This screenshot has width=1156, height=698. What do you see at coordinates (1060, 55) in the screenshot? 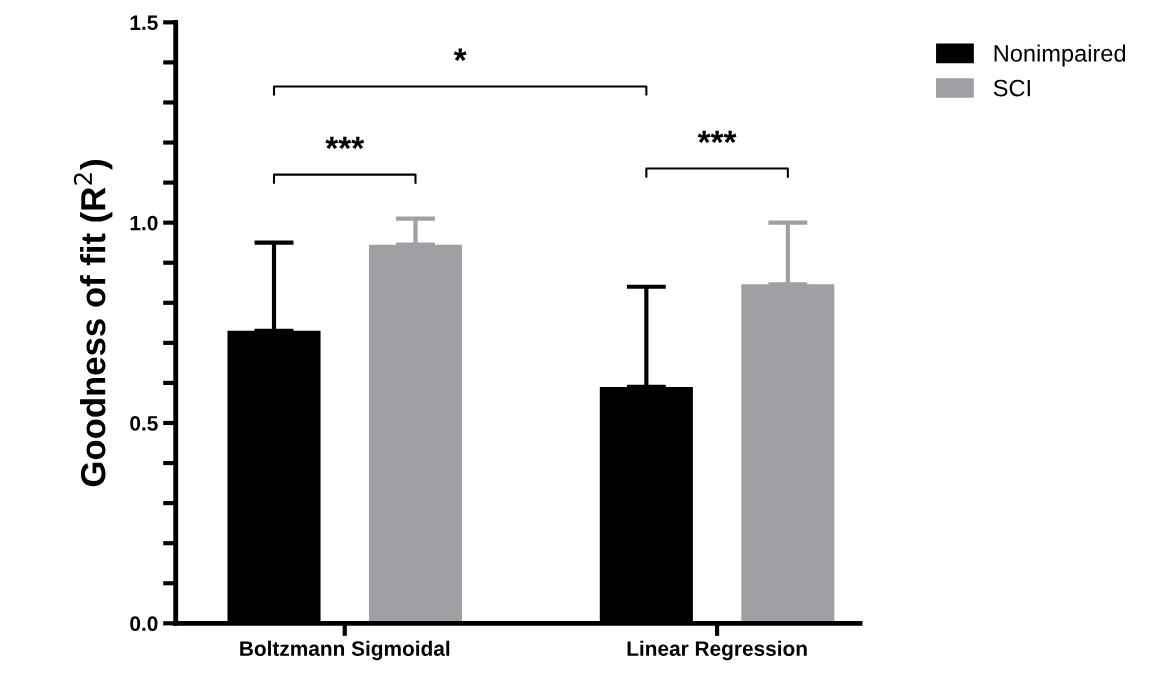
I see `legend-label: Nonimpaired` at bounding box center [1060, 55].